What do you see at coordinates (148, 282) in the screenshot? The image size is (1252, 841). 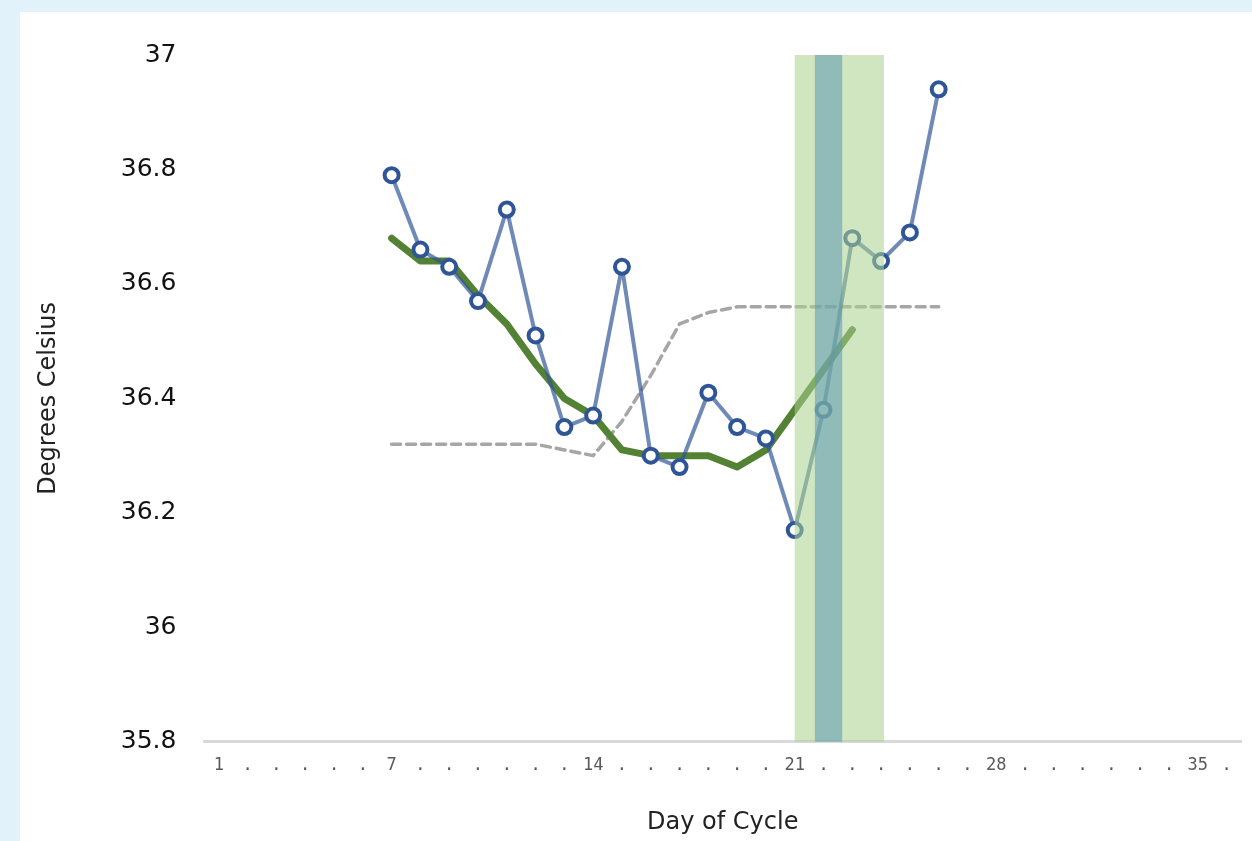 I see `y-tick-label: 36.6` at bounding box center [148, 282].